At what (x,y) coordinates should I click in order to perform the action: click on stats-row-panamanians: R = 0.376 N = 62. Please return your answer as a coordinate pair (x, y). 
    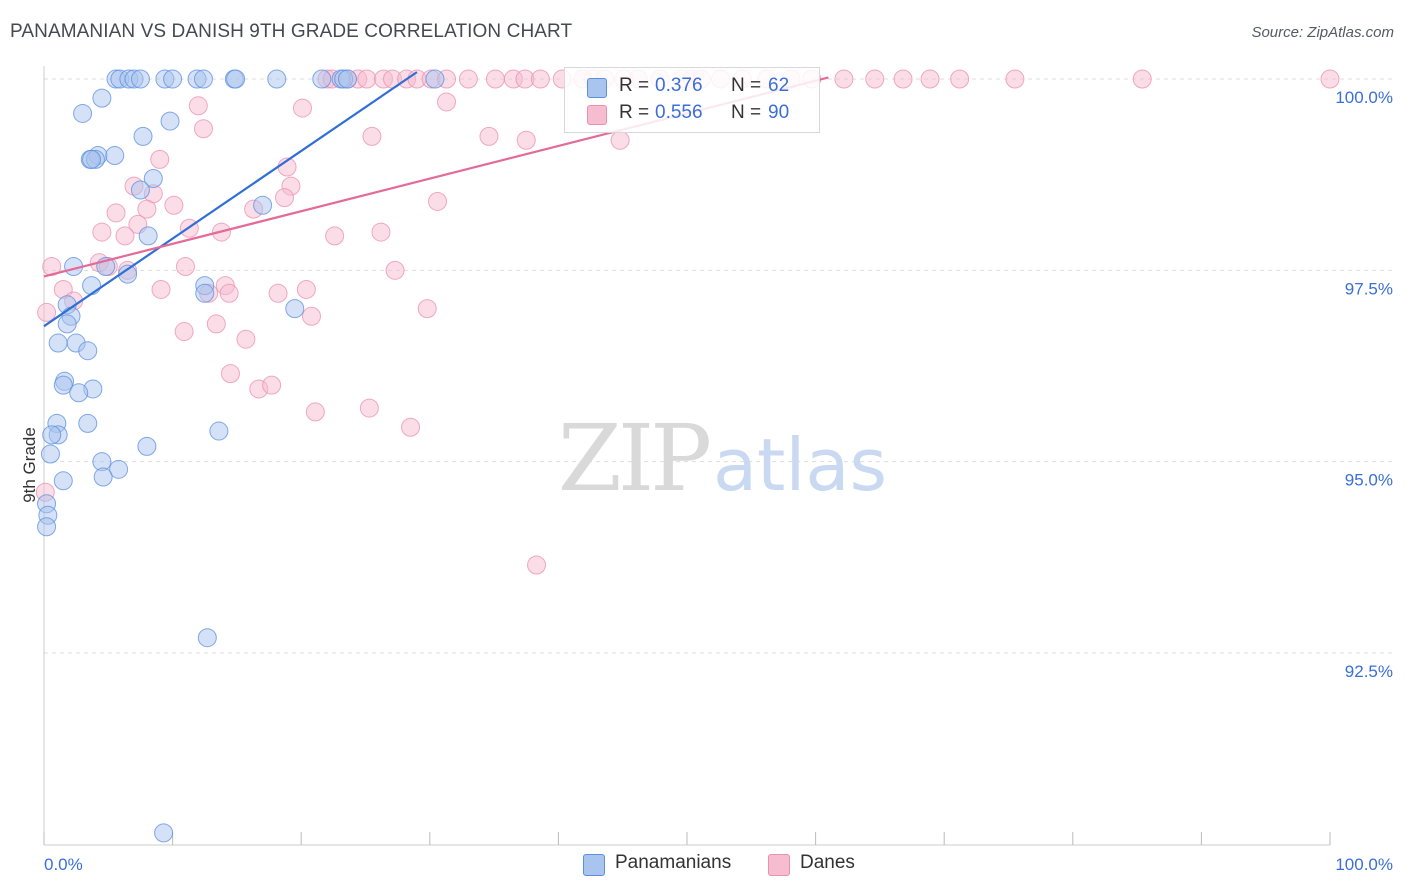
    Looking at the image, I should click on (692, 87).